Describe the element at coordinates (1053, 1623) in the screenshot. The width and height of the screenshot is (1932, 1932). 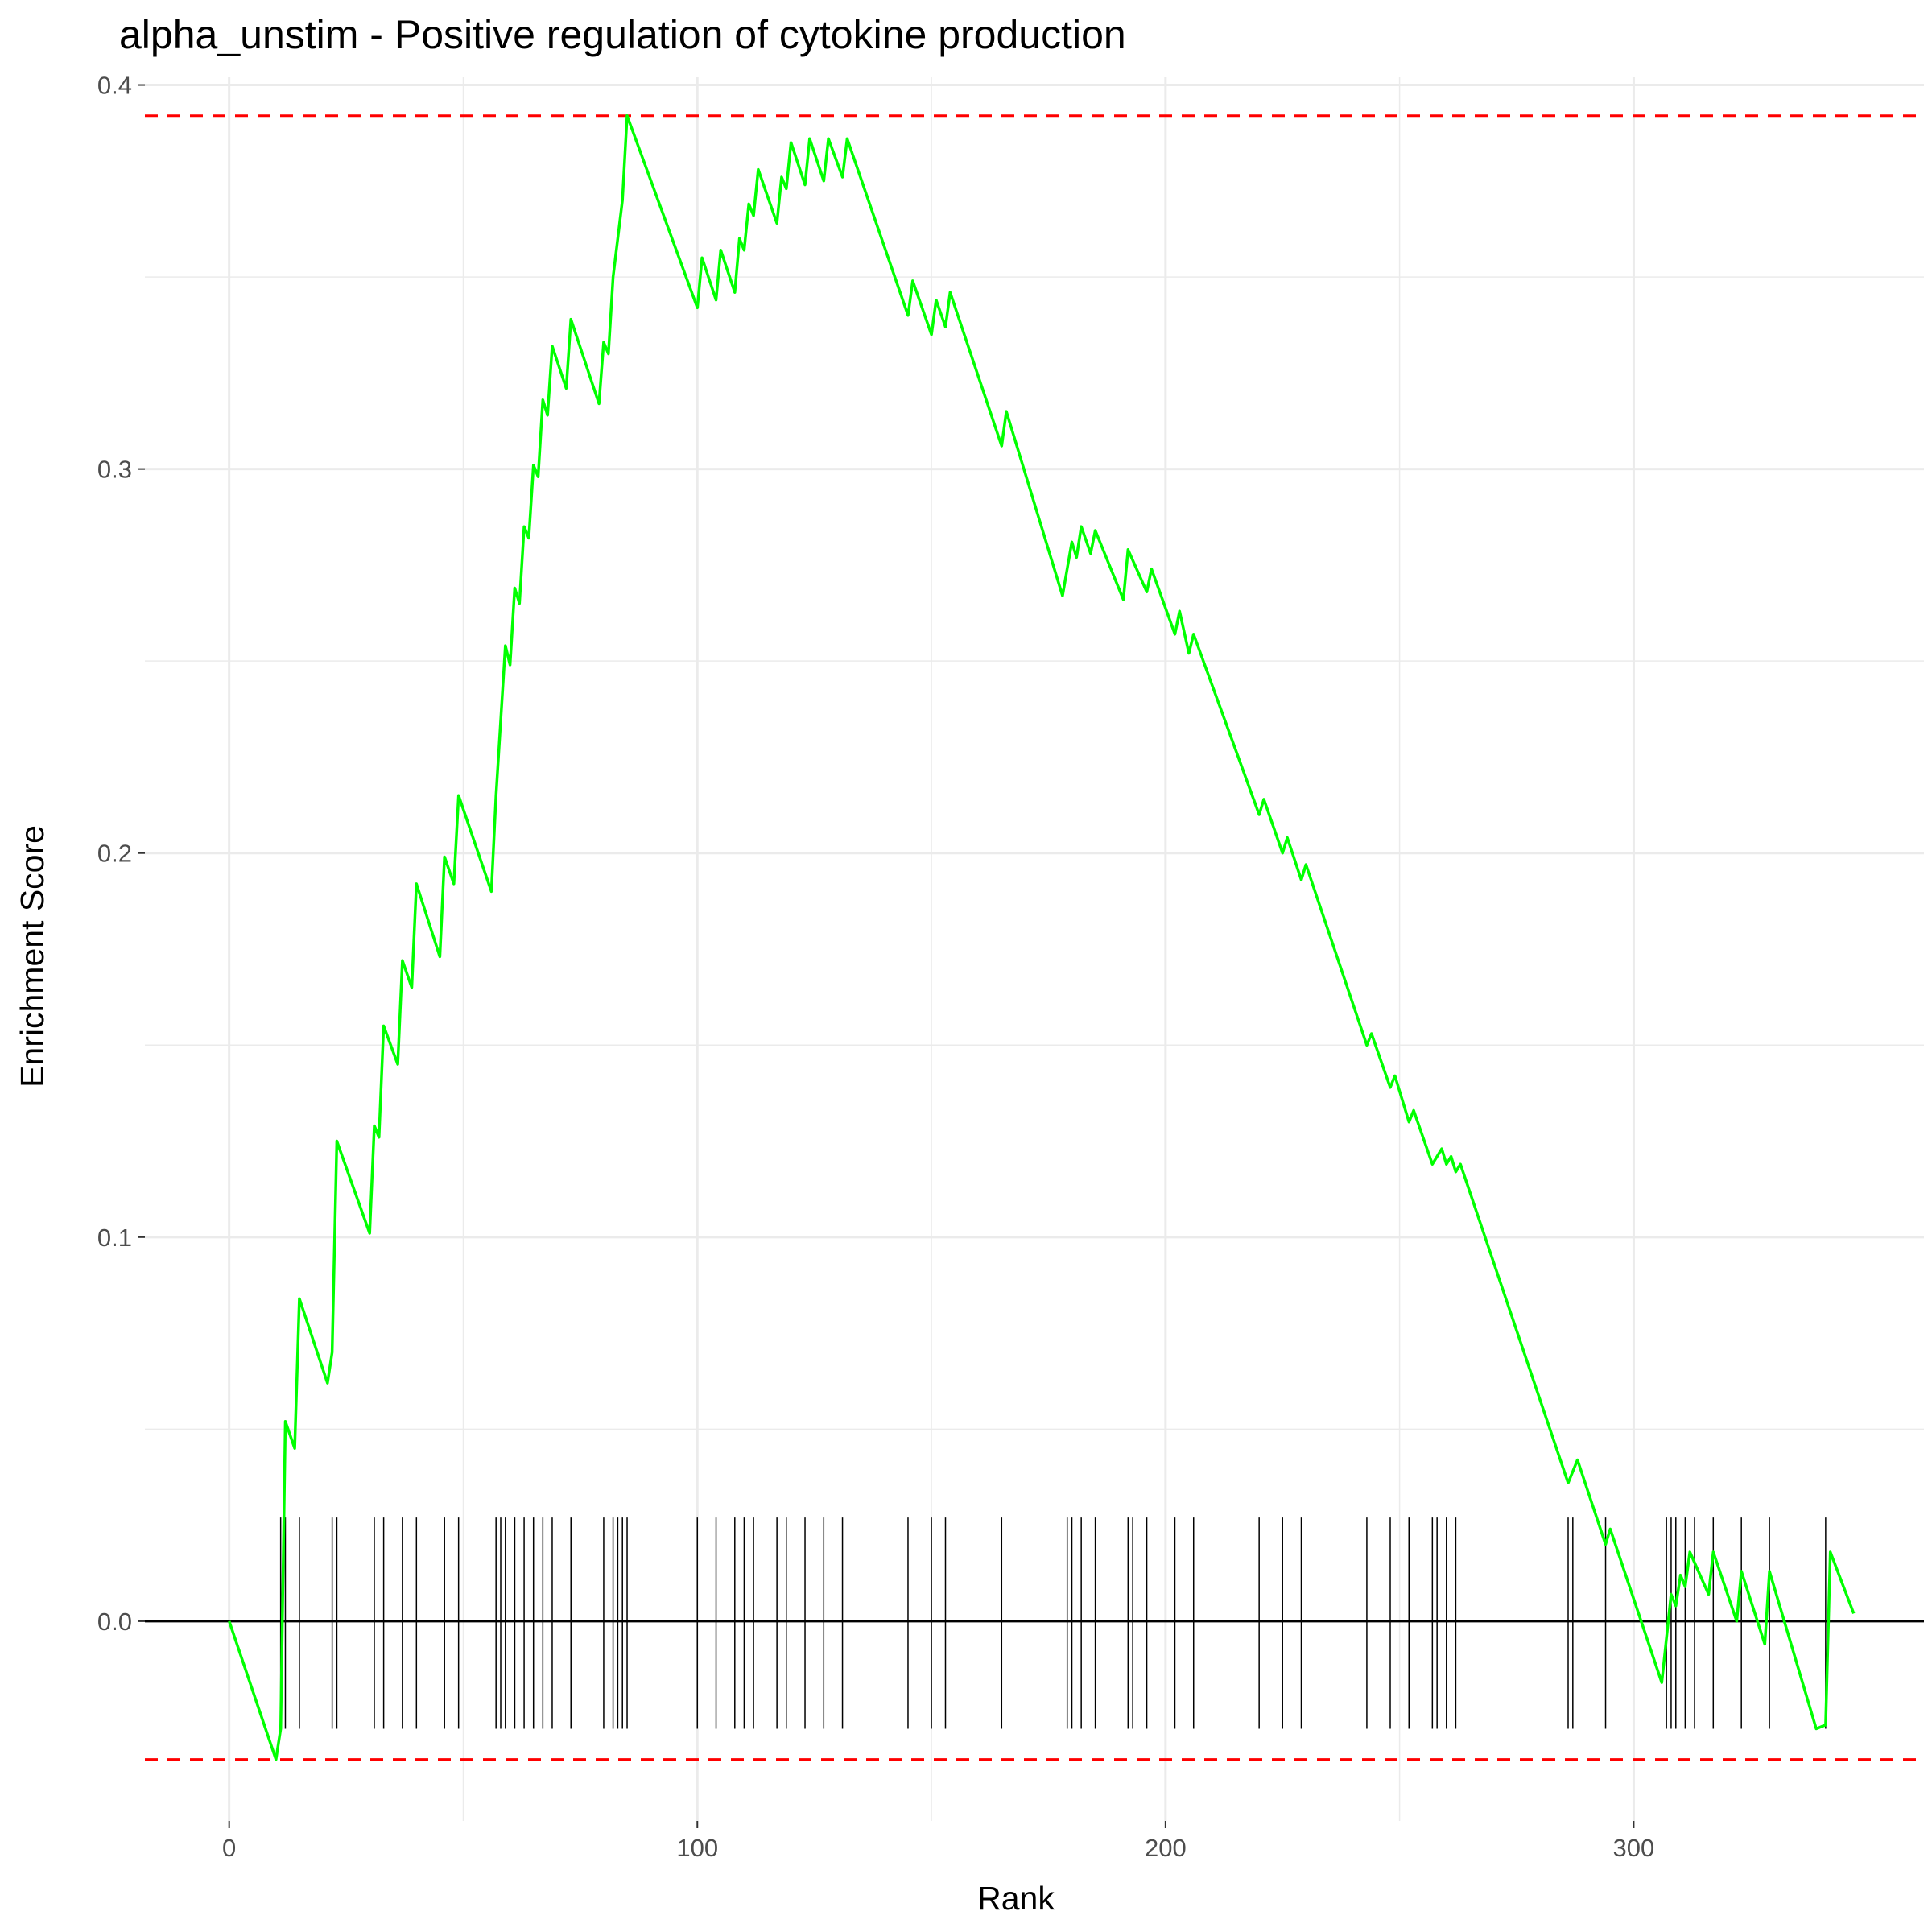
I see `hit-ticks` at that location.